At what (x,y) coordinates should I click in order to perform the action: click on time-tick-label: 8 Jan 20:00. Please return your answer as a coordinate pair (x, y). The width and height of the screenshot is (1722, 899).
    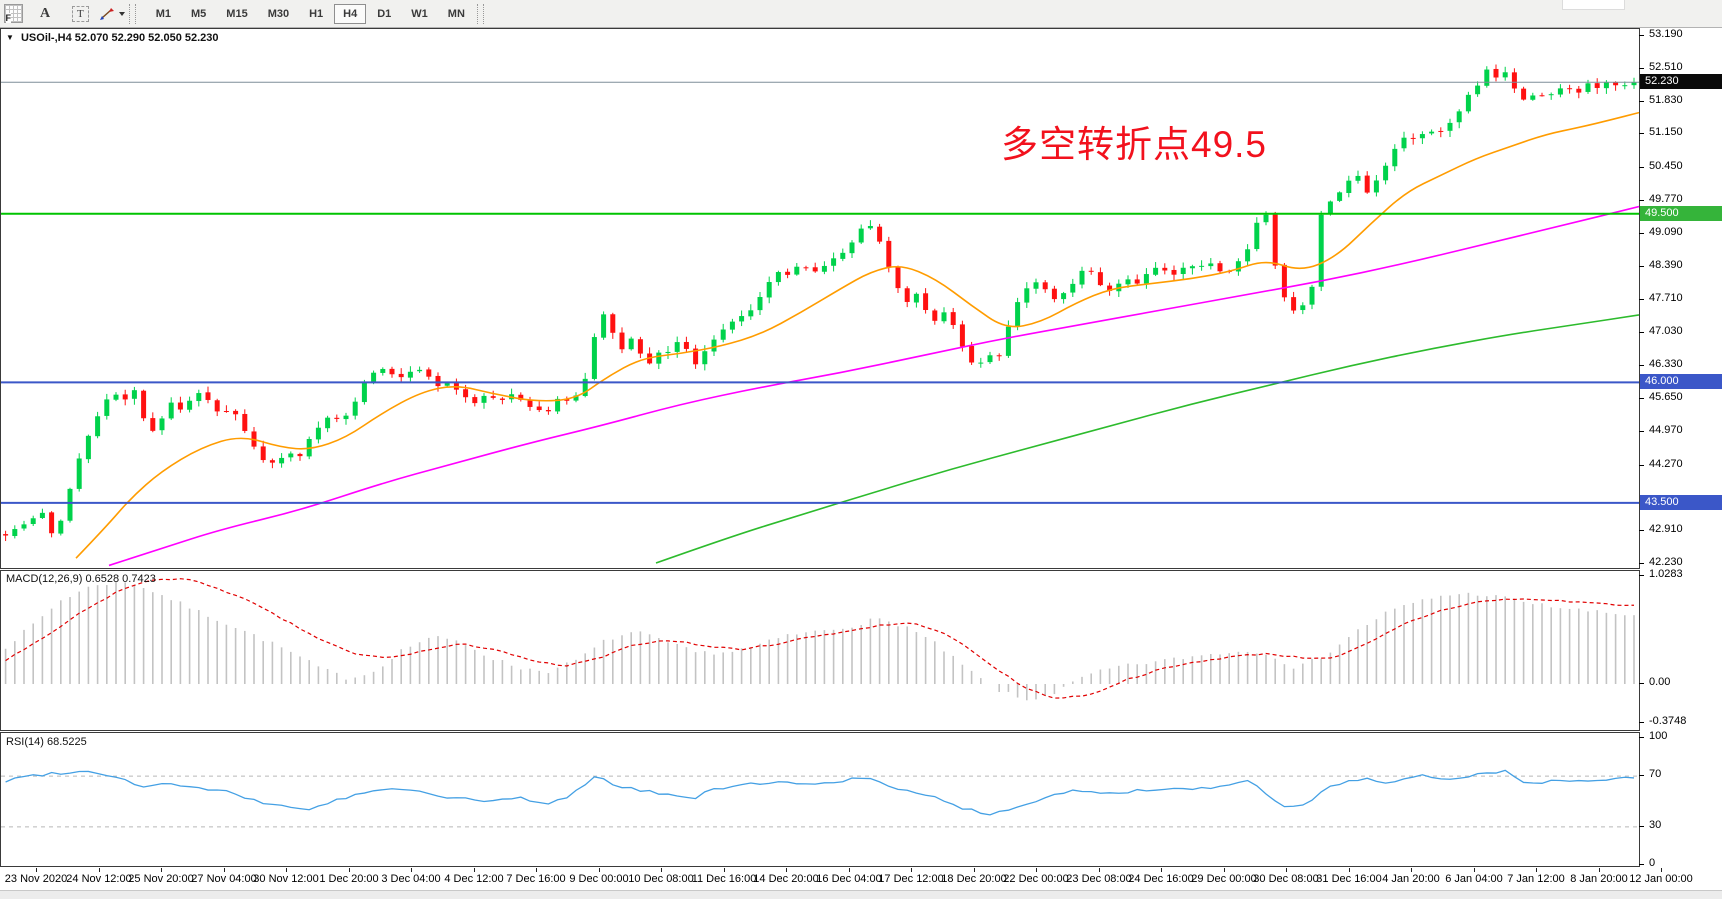
    Looking at the image, I should click on (1599, 879).